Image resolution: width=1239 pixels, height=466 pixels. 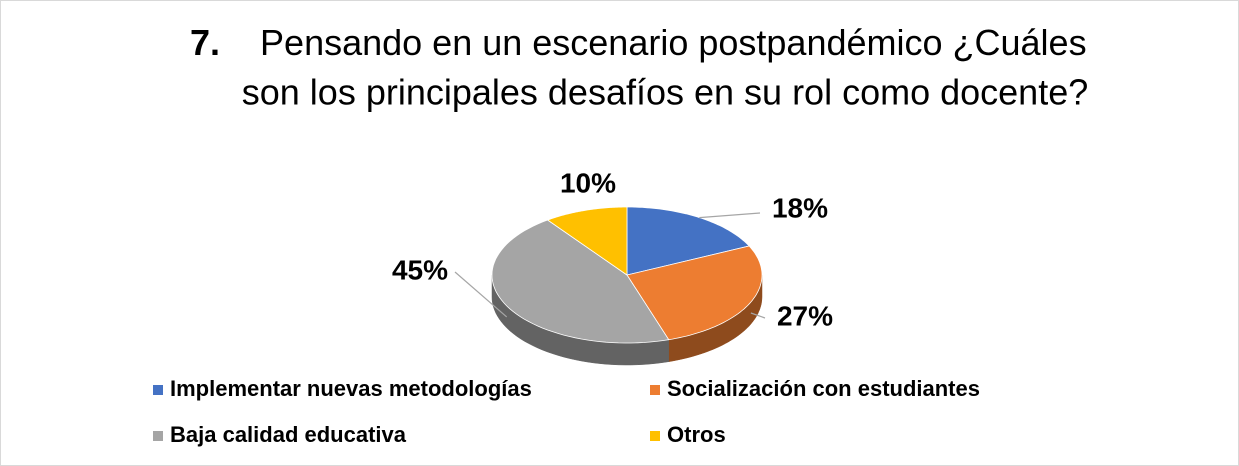 I want to click on data-label: 27%, so click(x=805, y=315).